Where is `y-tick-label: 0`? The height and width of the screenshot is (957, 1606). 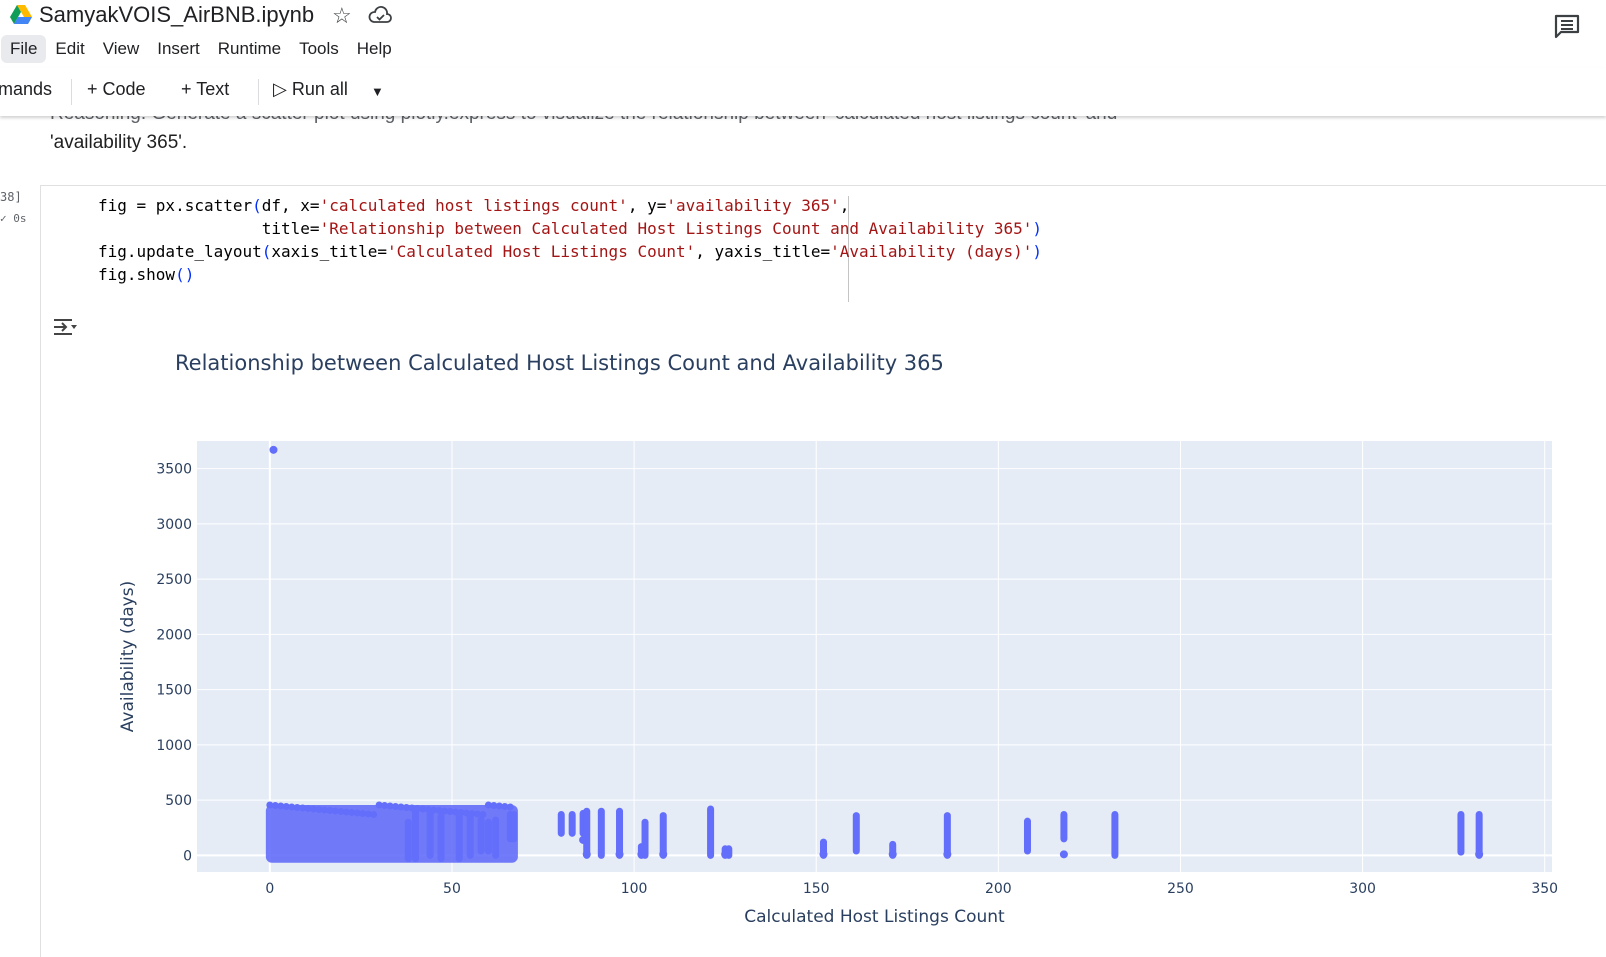 y-tick-label: 0 is located at coordinates (187, 856).